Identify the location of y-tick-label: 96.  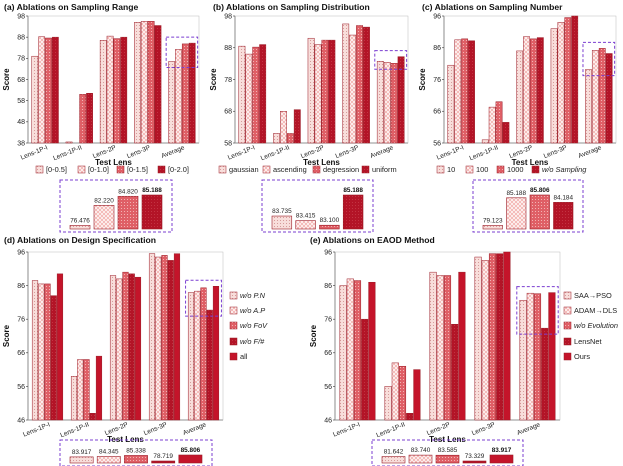
(437, 16).